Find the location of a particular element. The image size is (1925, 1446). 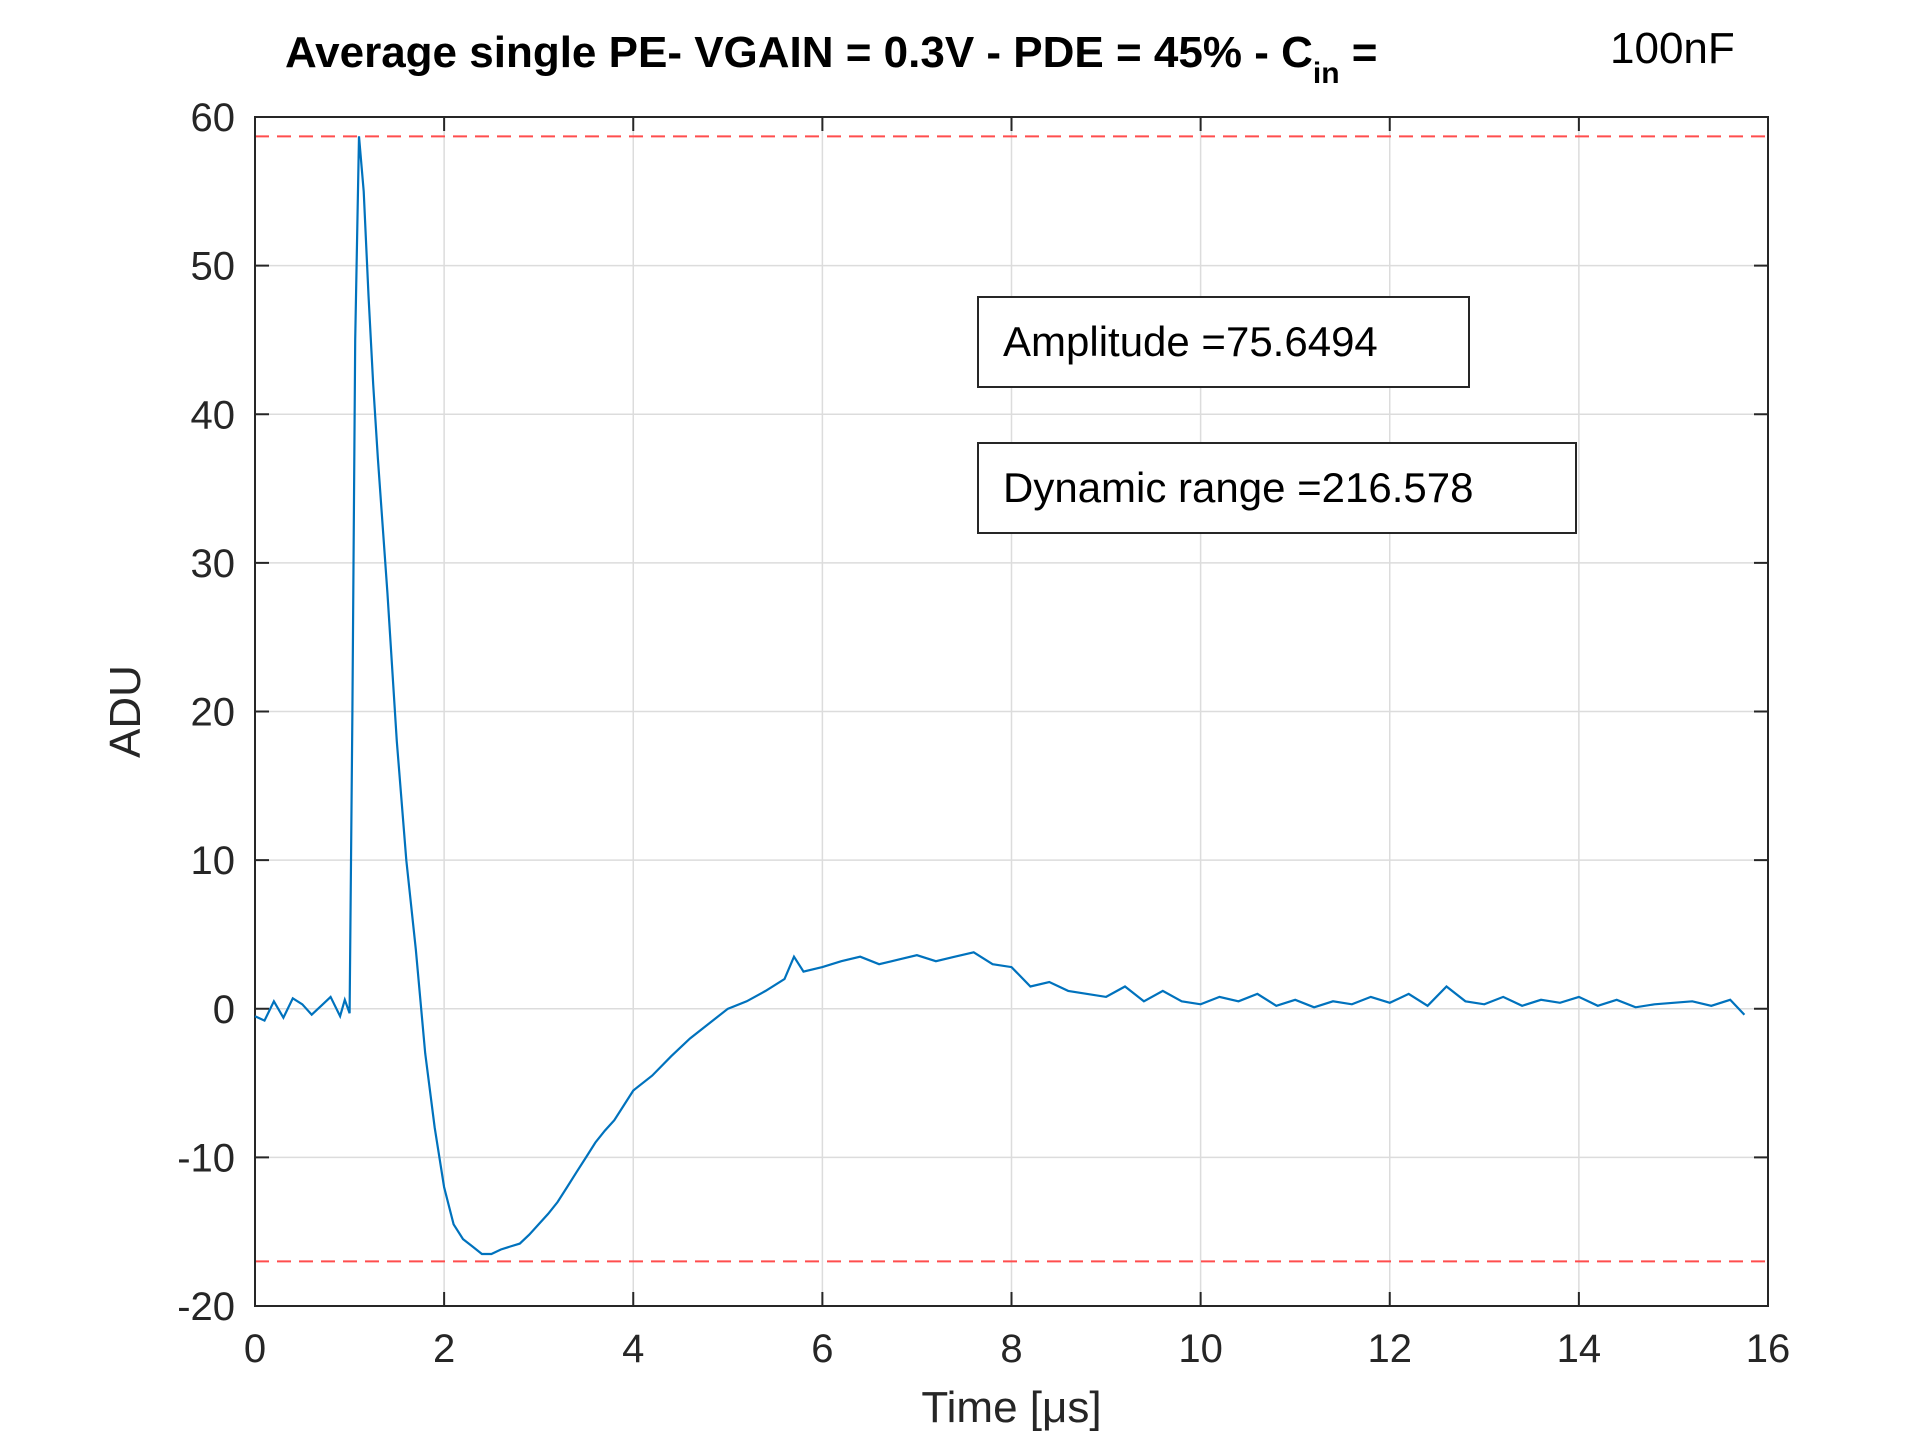

x-axis-label: Time [μs] is located at coordinates (1011, 1407).